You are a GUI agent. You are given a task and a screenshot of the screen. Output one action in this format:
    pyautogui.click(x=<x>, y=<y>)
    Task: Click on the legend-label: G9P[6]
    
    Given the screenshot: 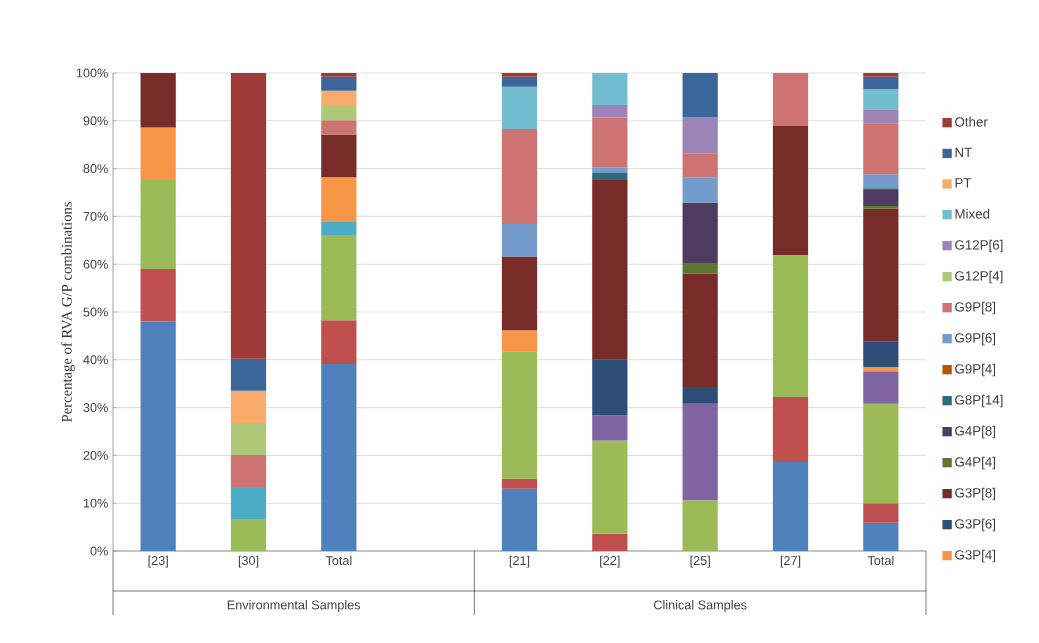 What is the action you would take?
    pyautogui.click(x=975, y=339)
    